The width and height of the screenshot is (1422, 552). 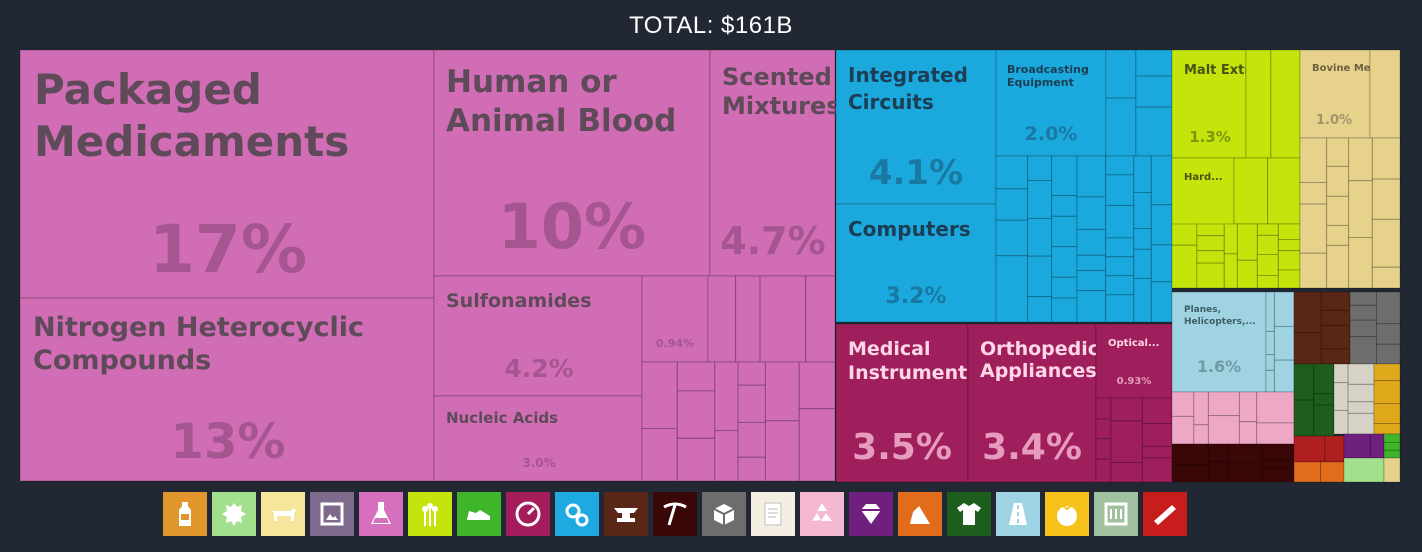 What do you see at coordinates (528, 514) in the screenshot?
I see `gauge-icon` at bounding box center [528, 514].